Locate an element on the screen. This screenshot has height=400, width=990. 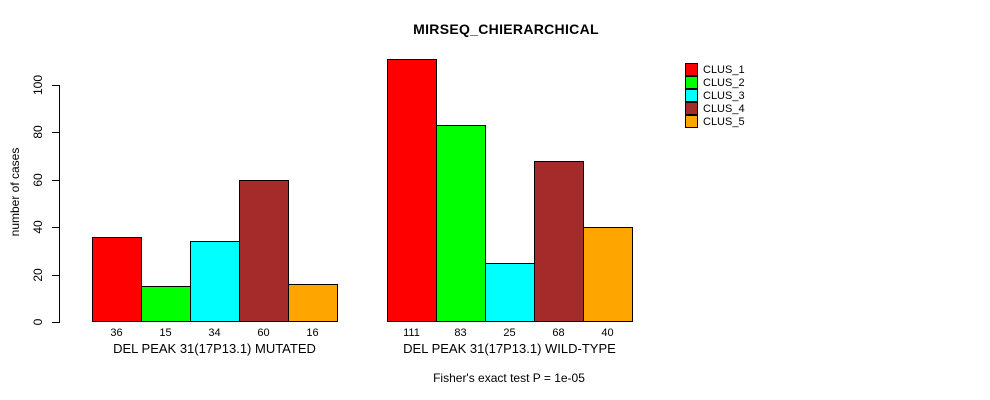
group-label: DEL PEAK 31(17P13.1) MUTATED is located at coordinates (214, 348).